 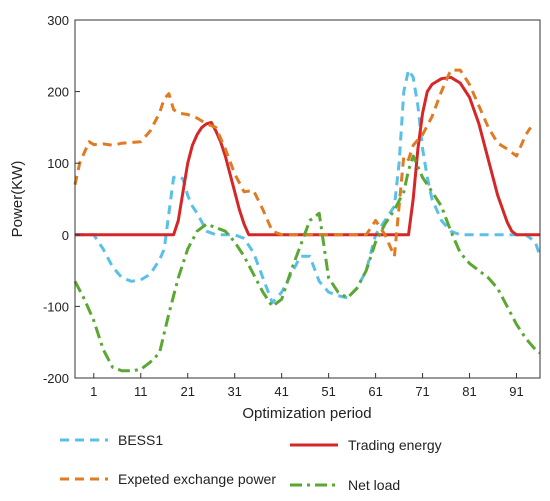 I want to click on y-tick-label: 200, so click(x=58, y=92).